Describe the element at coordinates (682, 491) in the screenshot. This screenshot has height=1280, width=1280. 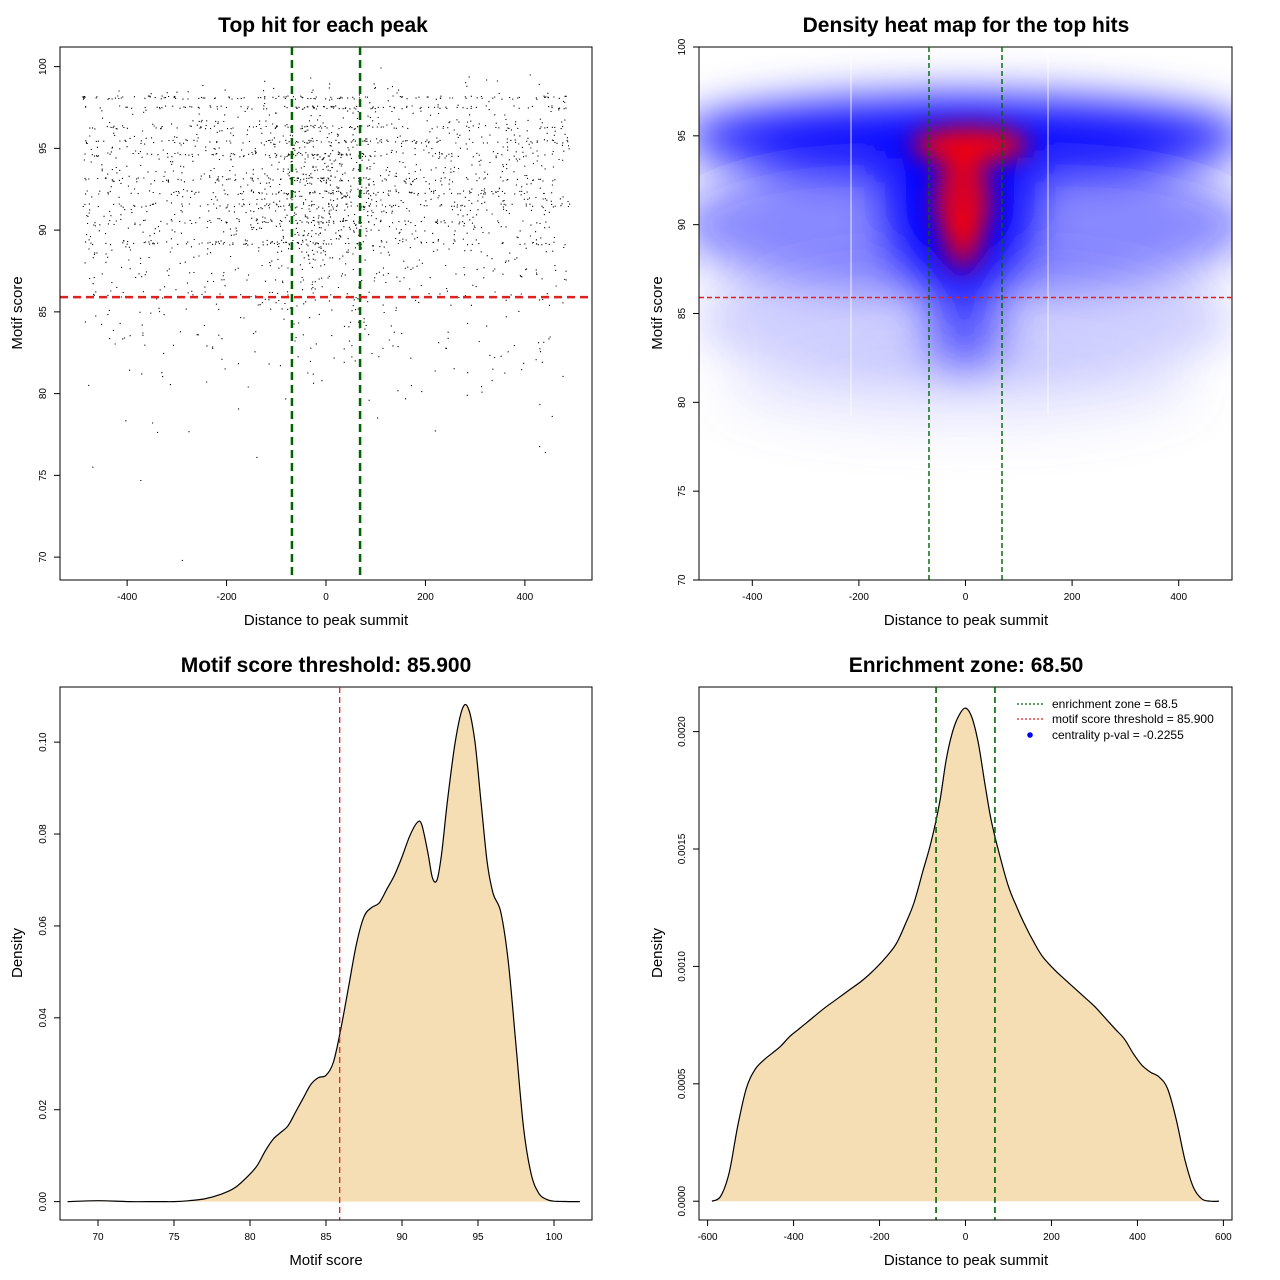
I see `heatmap-y-tick-label: 75` at that location.